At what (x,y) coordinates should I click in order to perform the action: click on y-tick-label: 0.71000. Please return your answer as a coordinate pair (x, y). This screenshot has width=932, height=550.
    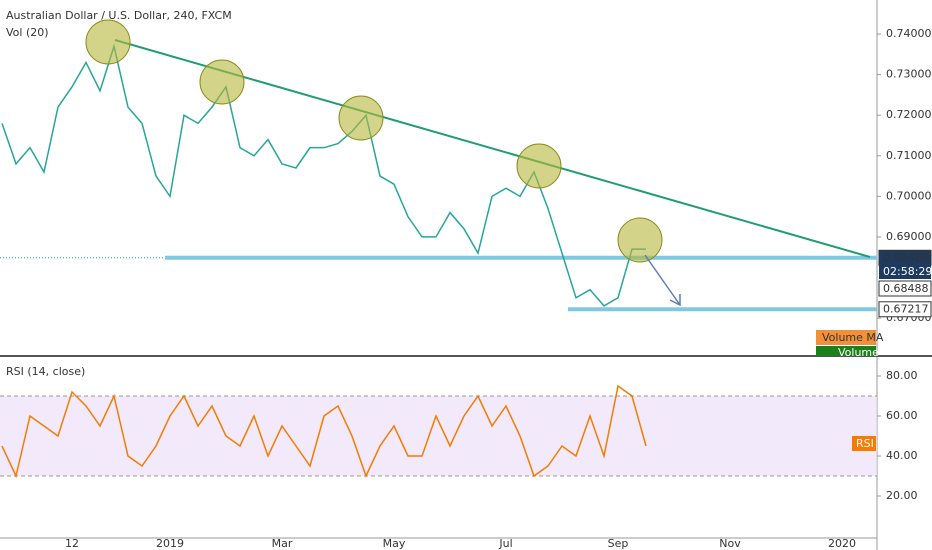
    Looking at the image, I should click on (909, 155).